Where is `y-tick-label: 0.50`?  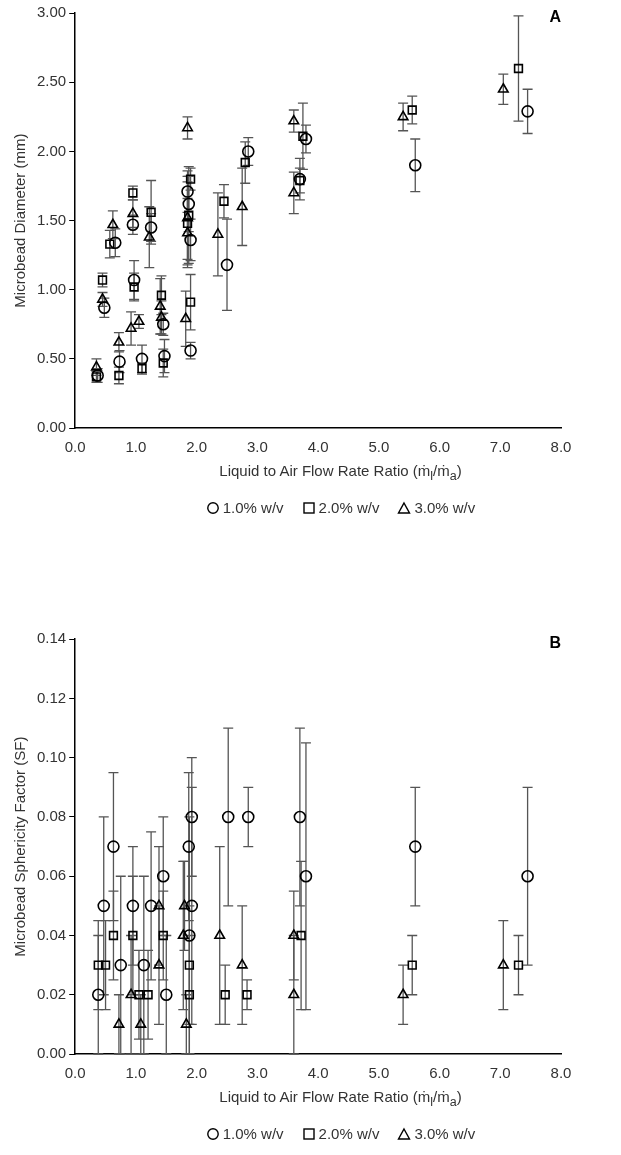
y-tick-label: 0.50 is located at coordinates (51, 358).